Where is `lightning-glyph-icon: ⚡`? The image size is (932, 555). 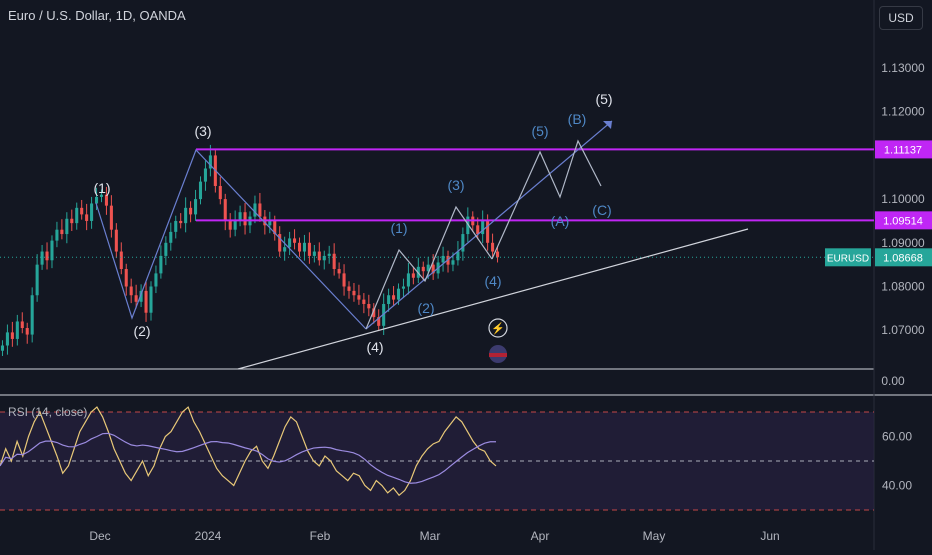
lightning-glyph-icon: ⚡ is located at coordinates (498, 328).